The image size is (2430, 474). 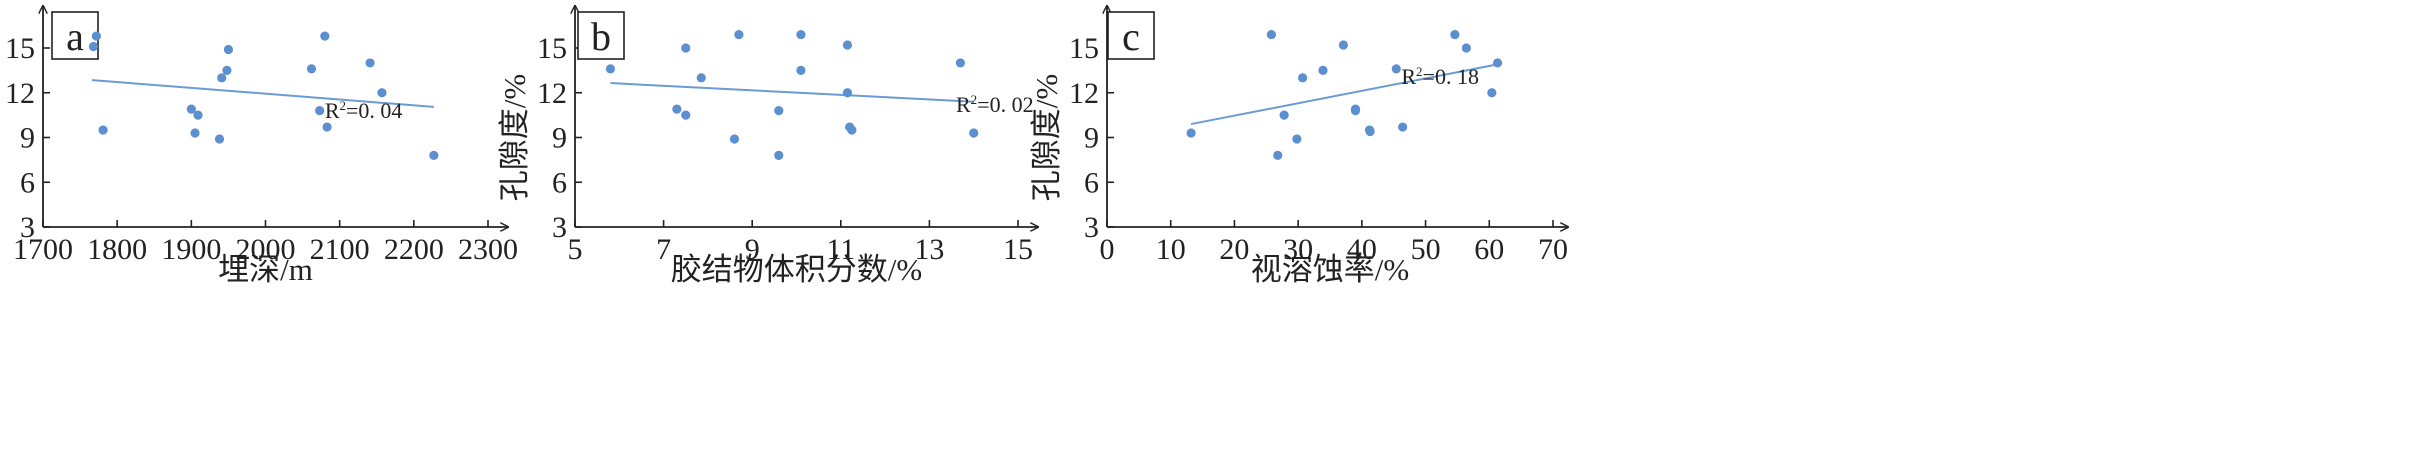 I want to click on x-tick-label: 50, so click(x=1426, y=249).